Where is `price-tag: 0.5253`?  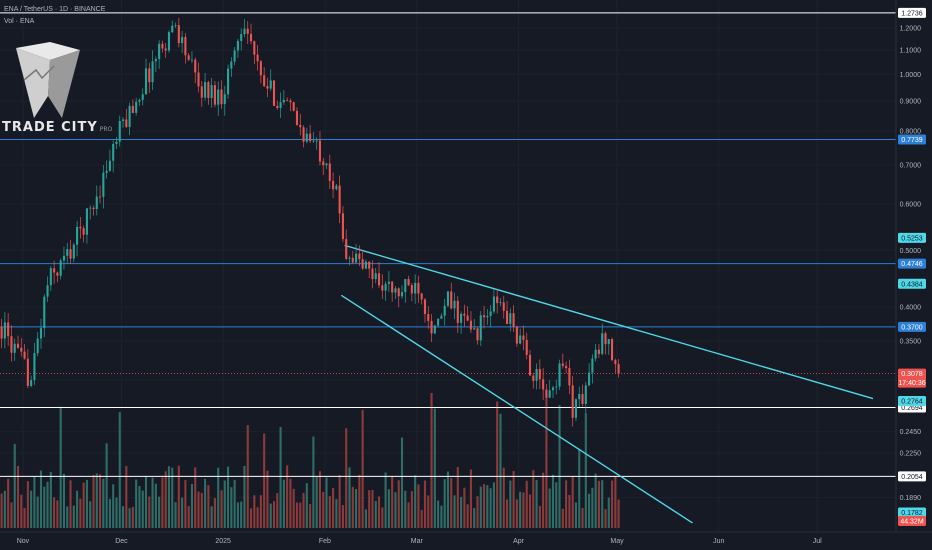 price-tag: 0.5253 is located at coordinates (912, 238).